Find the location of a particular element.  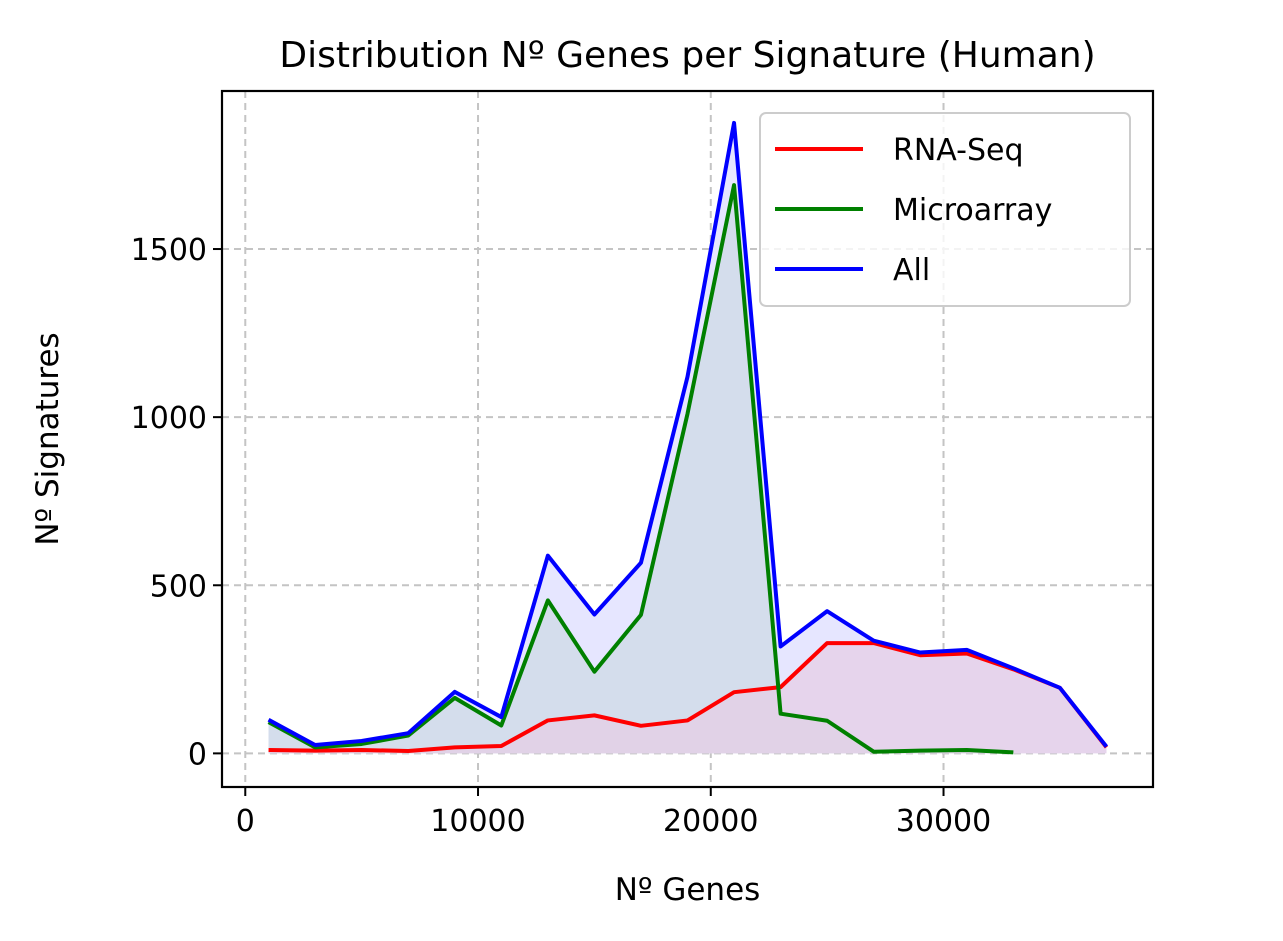

legend-label-all: All is located at coordinates (911, 270).